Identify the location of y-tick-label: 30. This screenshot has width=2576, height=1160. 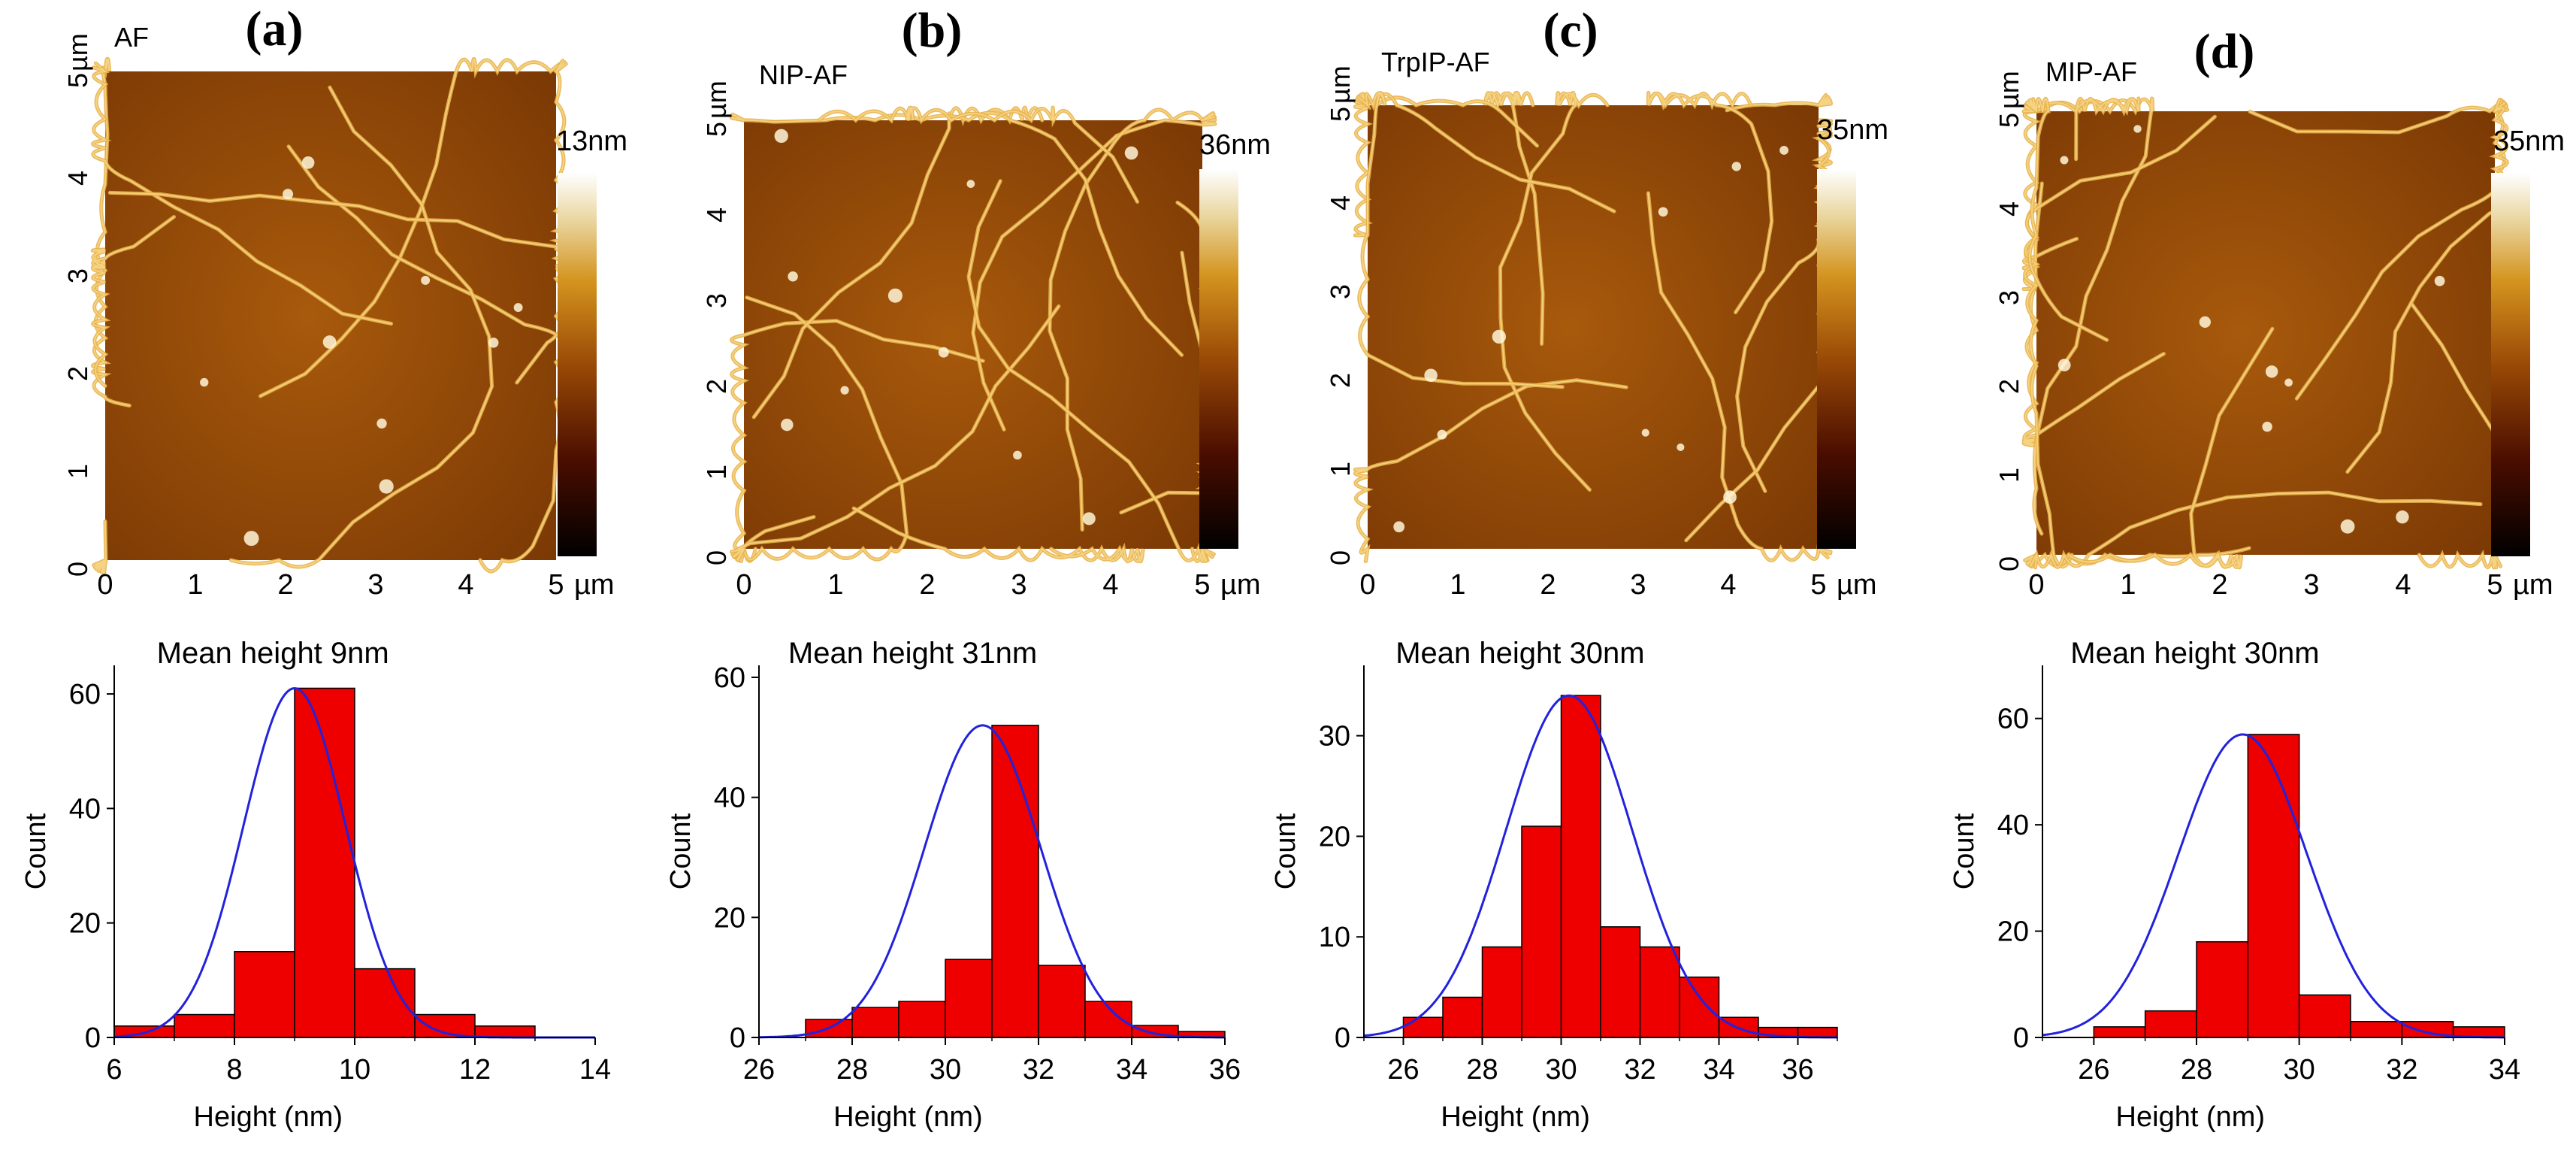
(1335, 737).